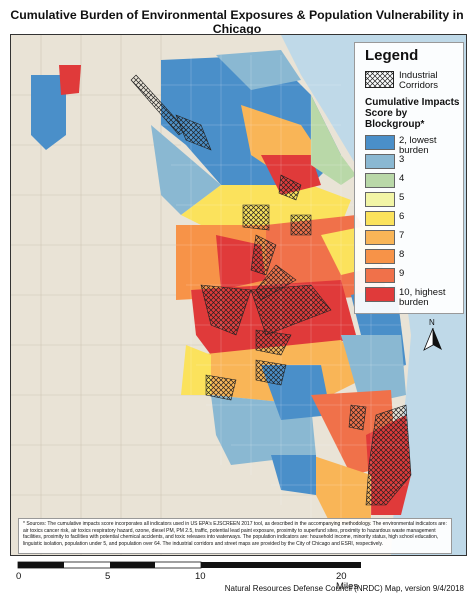 The width and height of the screenshot is (474, 598). I want to click on scale-tick-5: 5, so click(108, 576).